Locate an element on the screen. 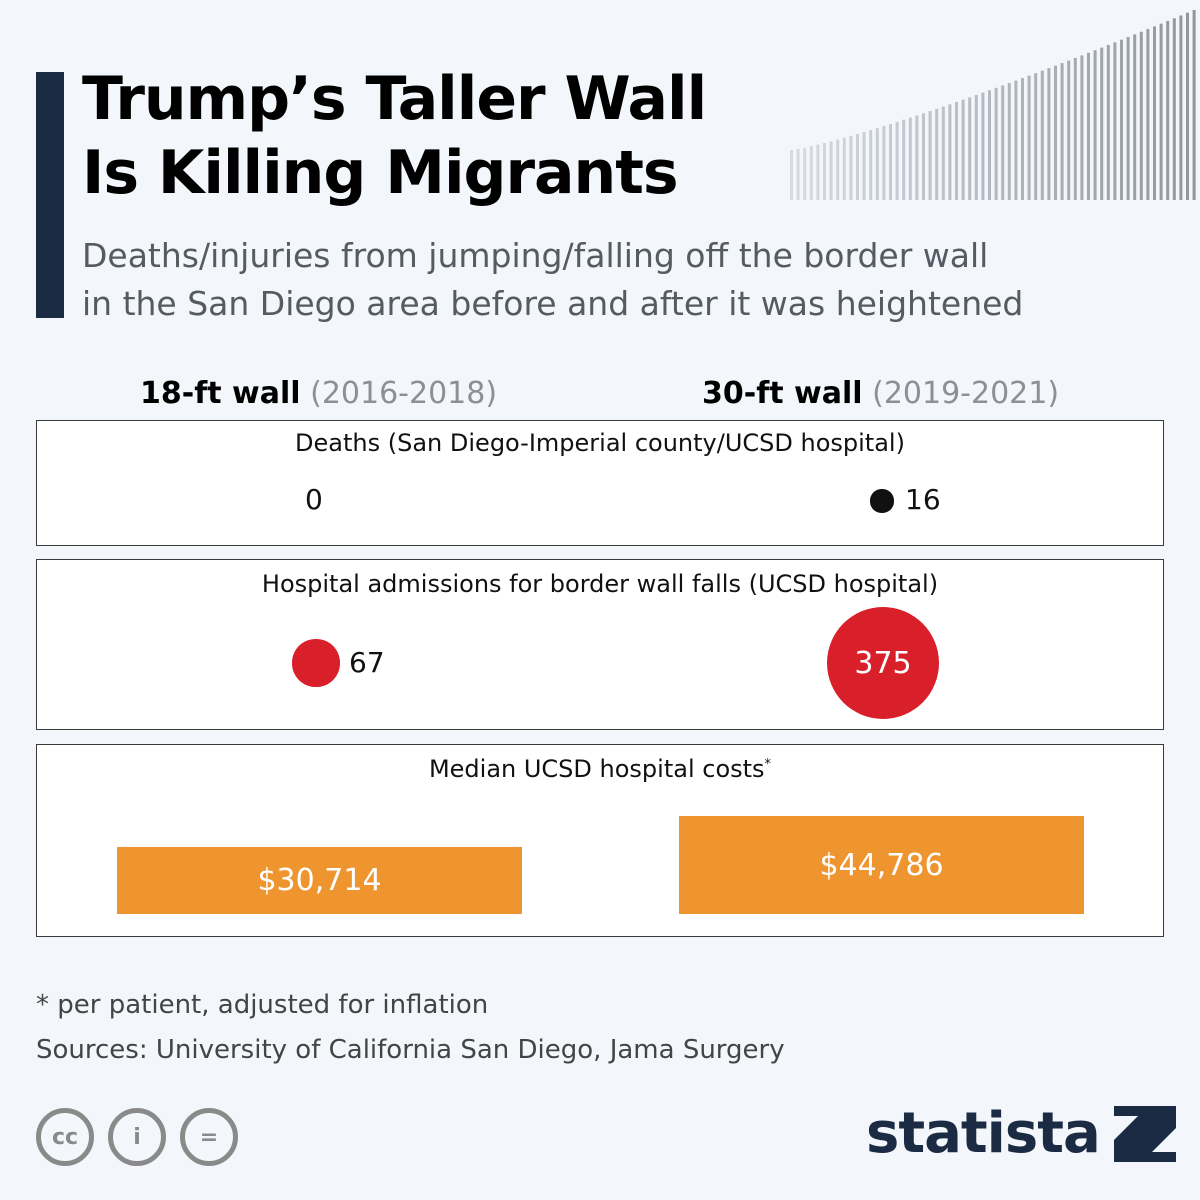 The width and height of the screenshot is (1200, 1200). column-years: (2016-2018) is located at coordinates (404, 393).